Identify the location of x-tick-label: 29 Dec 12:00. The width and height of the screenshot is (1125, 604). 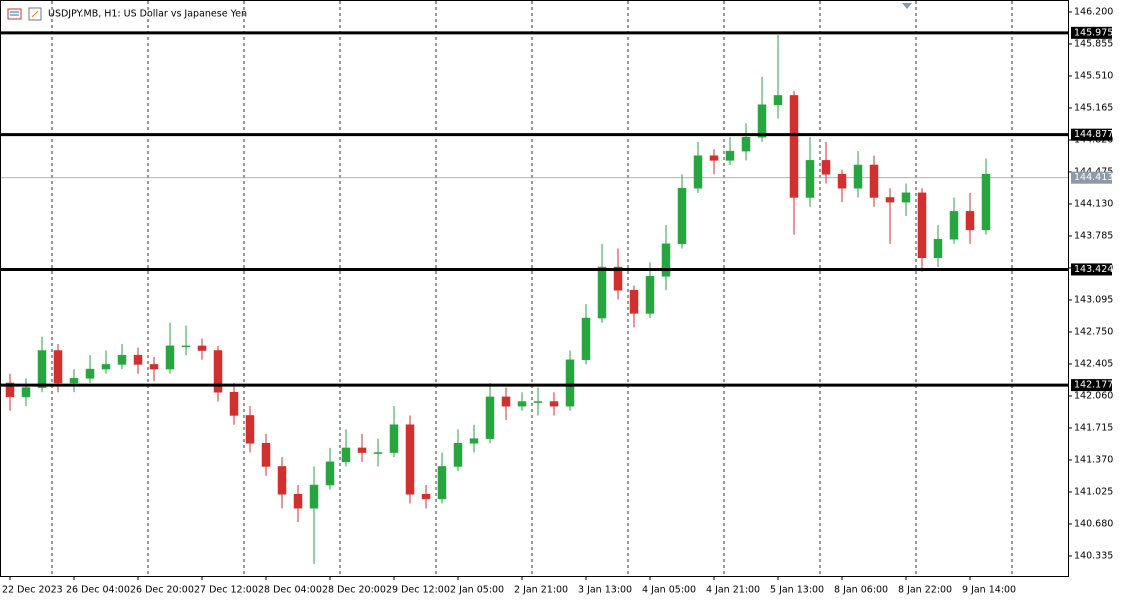
(418, 590).